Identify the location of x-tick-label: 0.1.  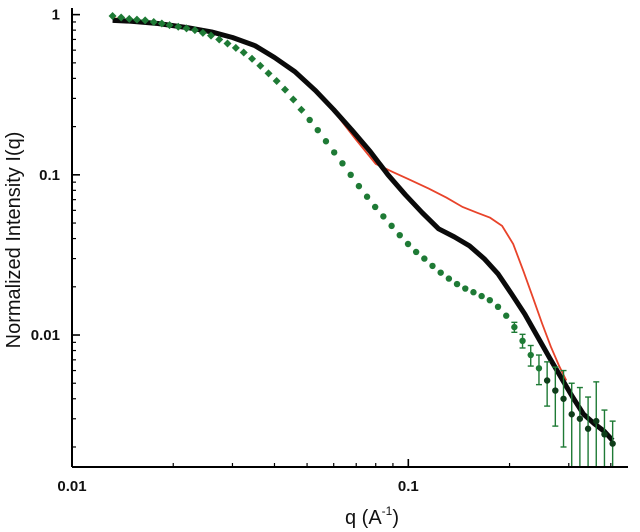
(408, 486).